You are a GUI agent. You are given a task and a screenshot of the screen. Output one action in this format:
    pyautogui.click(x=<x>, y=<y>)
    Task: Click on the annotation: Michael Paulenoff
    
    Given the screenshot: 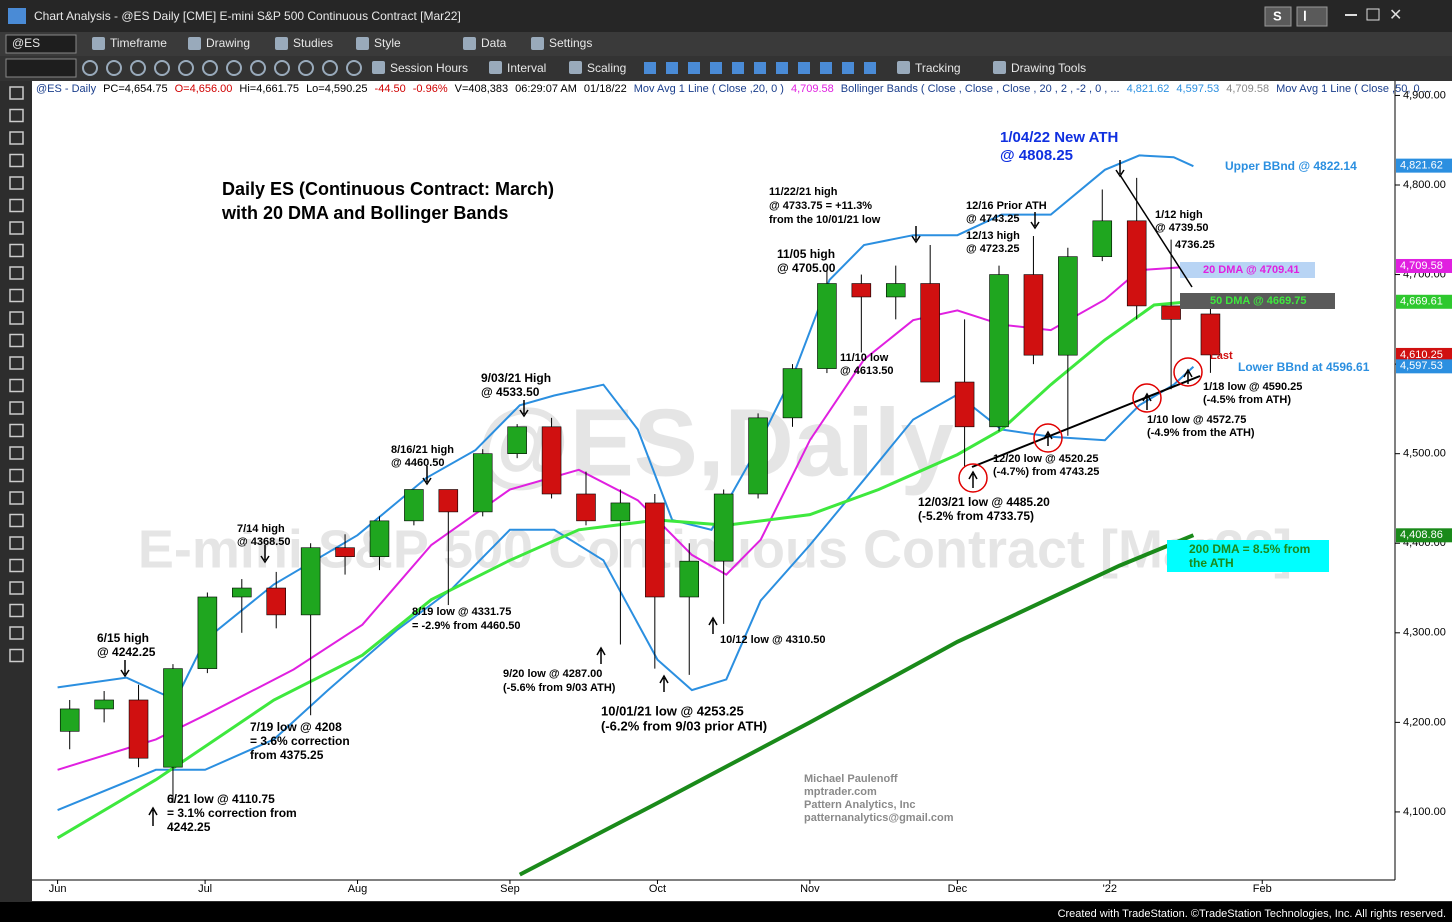 What is the action you would take?
    pyautogui.click(x=851, y=779)
    